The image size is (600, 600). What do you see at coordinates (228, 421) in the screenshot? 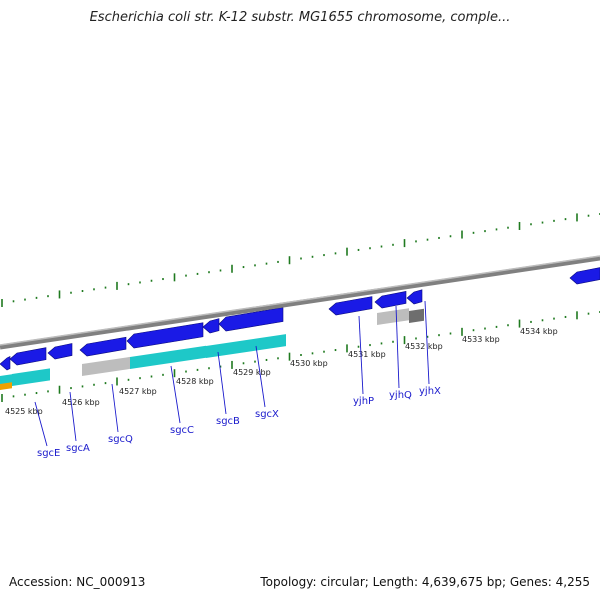
I see `gene-label: sgcB` at bounding box center [228, 421].